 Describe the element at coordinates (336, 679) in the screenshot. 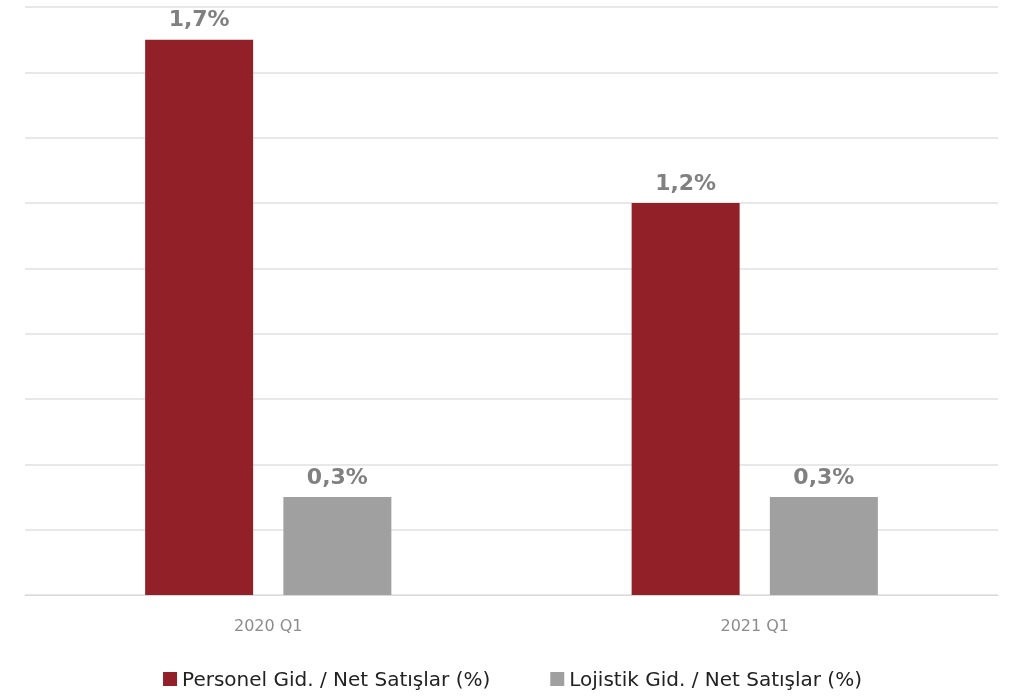

I see `legend-label: Personel Gid. / Net Satışlar (%)` at that location.